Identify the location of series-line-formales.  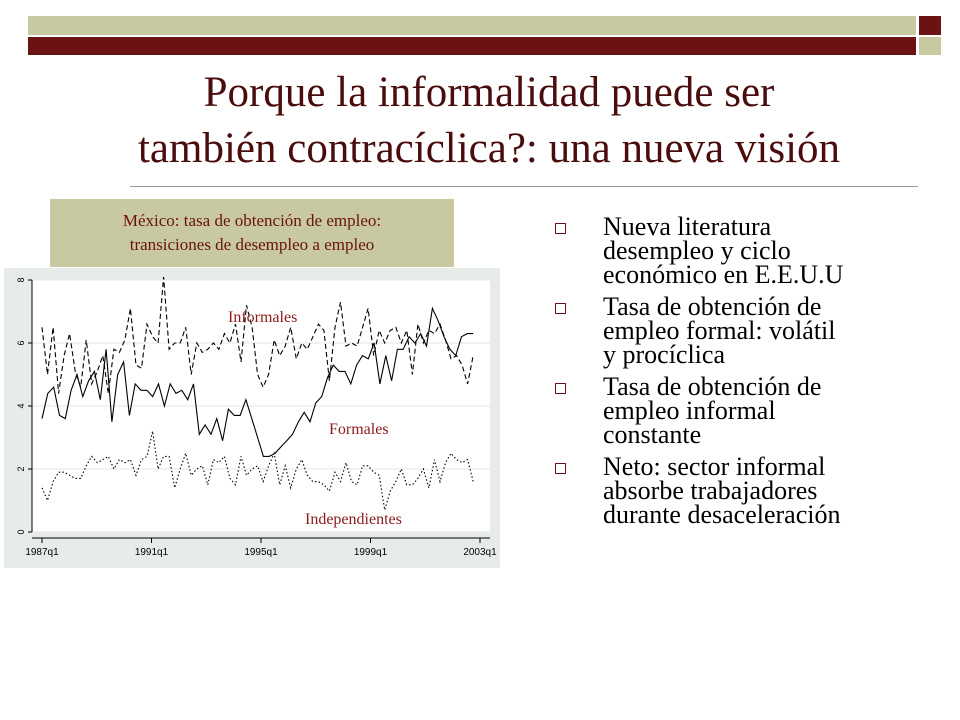
(257, 381).